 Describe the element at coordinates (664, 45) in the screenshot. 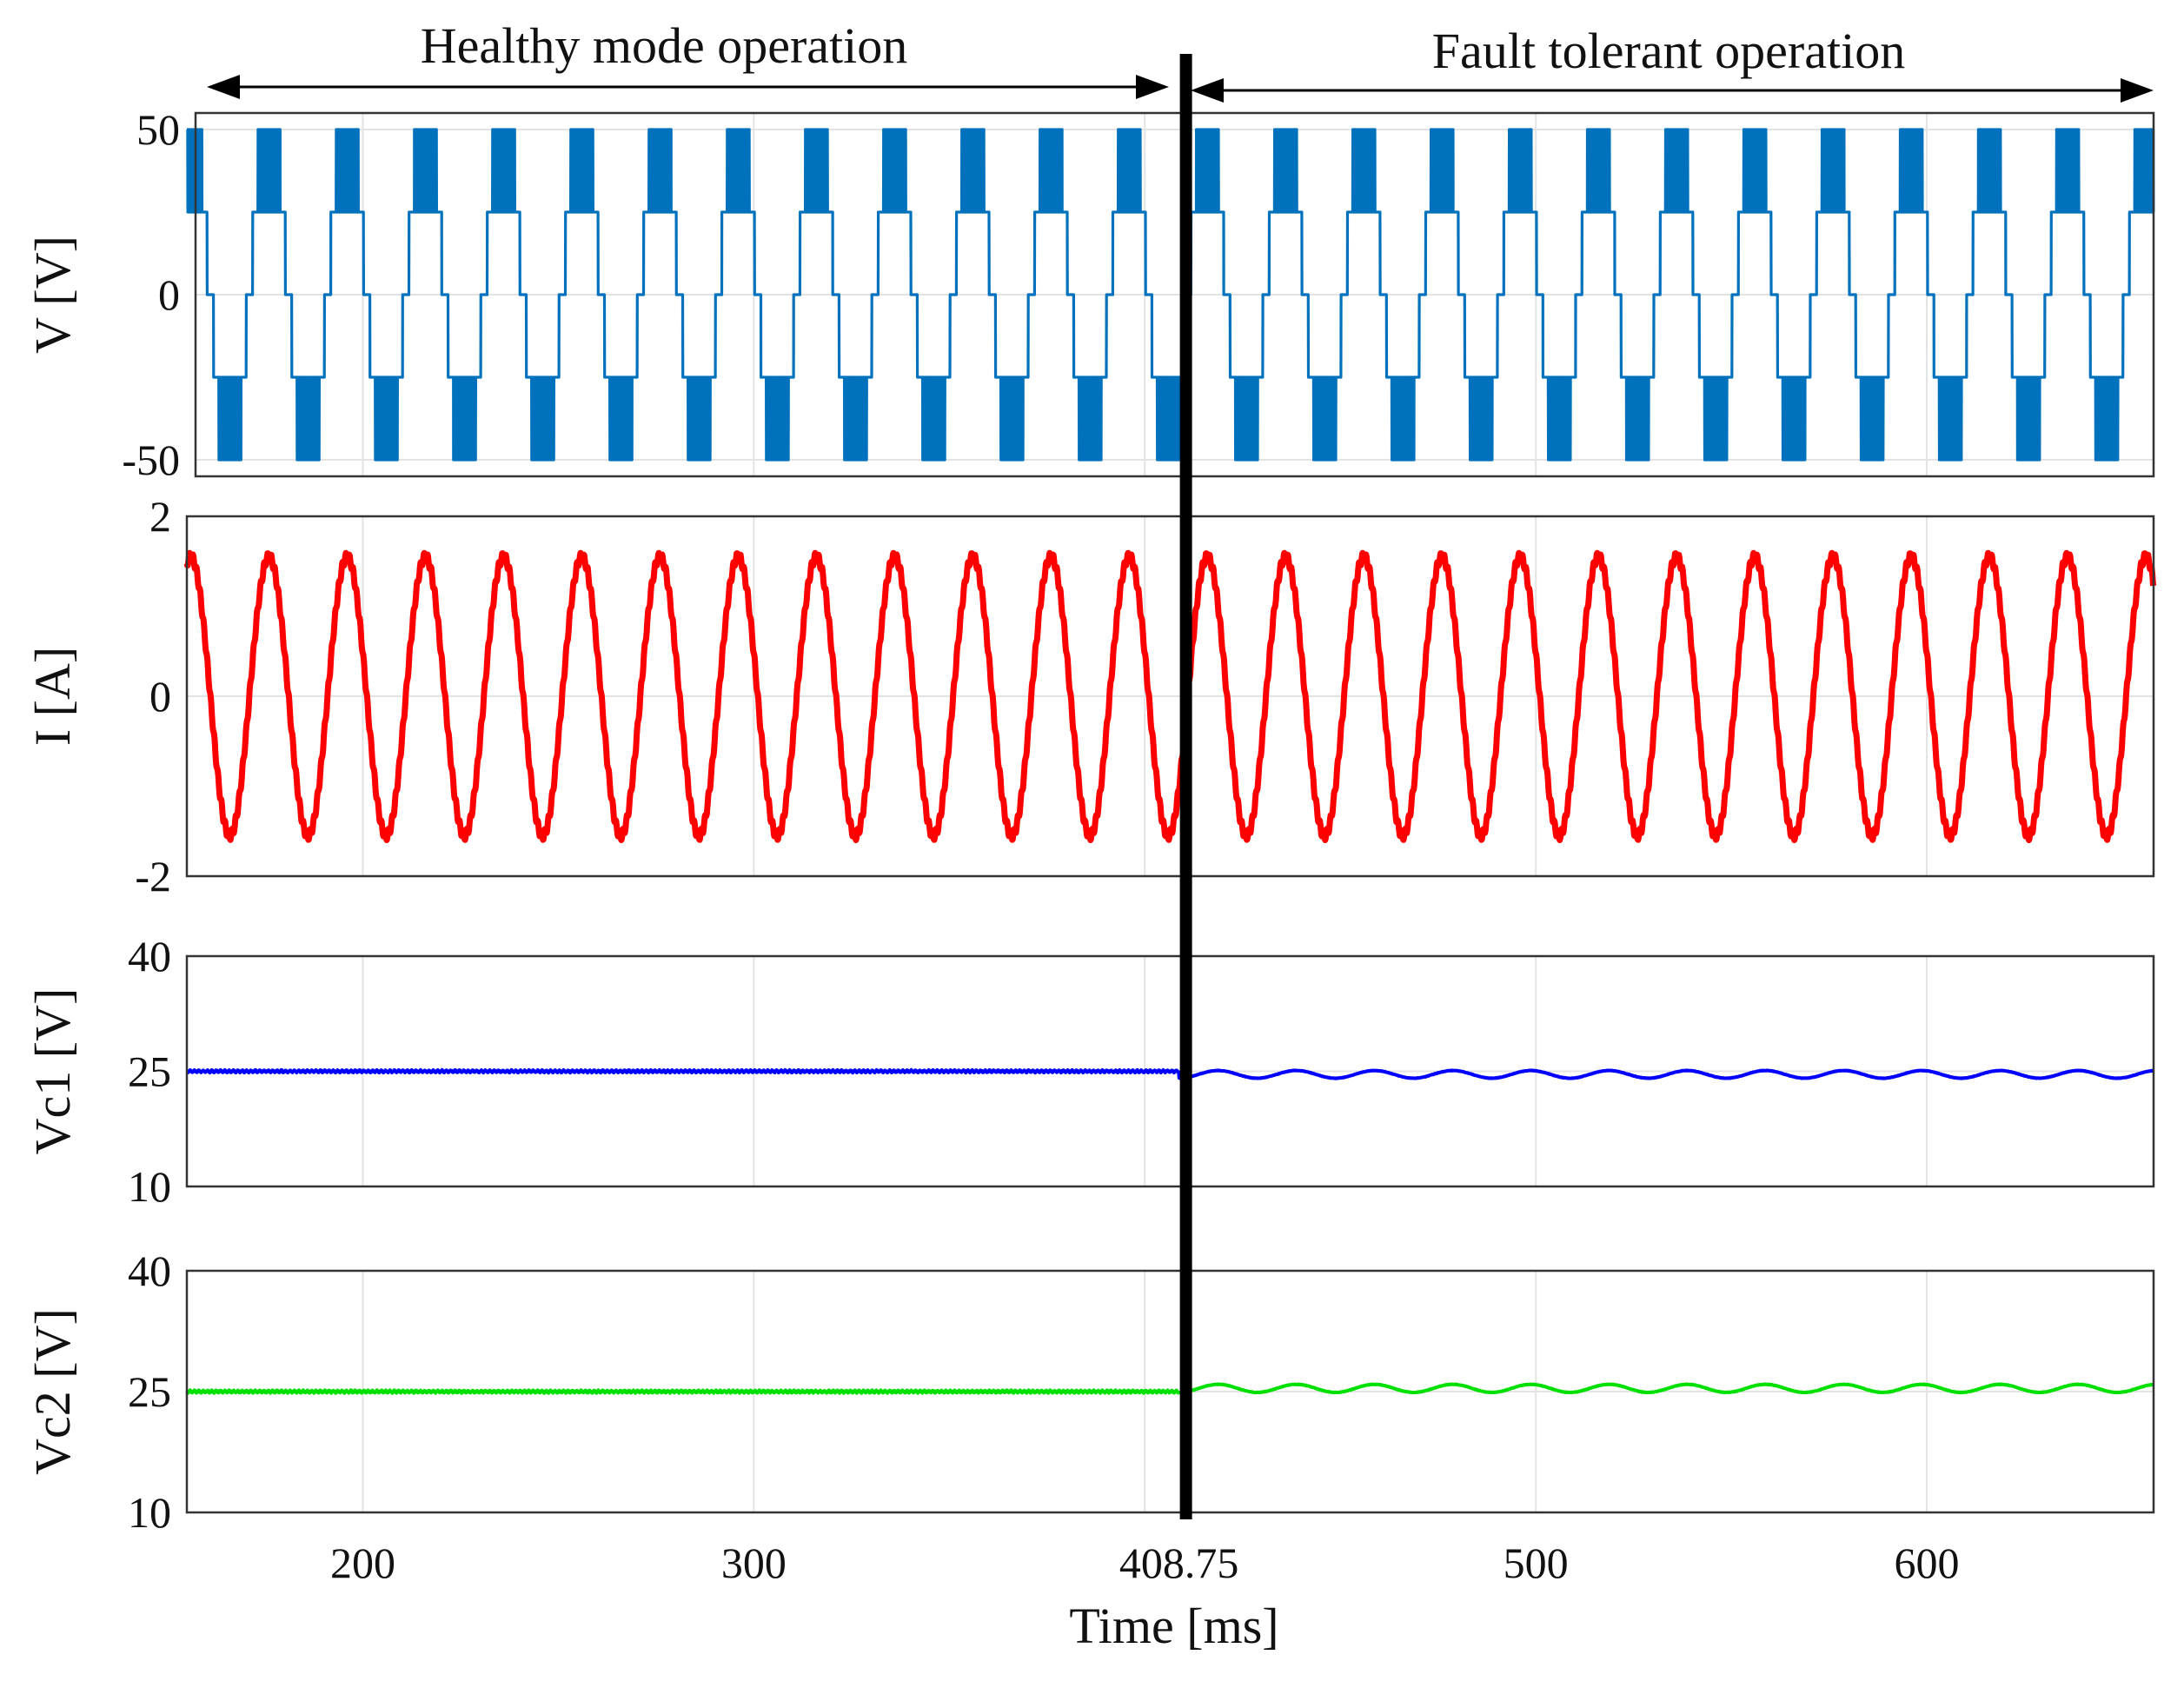

I see `annotation-healthy: Healthy mode operation` at that location.